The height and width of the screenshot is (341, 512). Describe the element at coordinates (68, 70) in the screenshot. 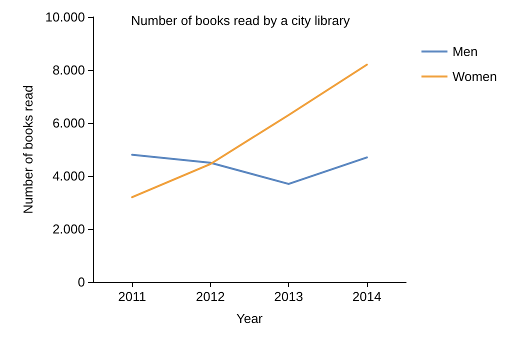

I see `y-tick-label: 8.000` at that location.